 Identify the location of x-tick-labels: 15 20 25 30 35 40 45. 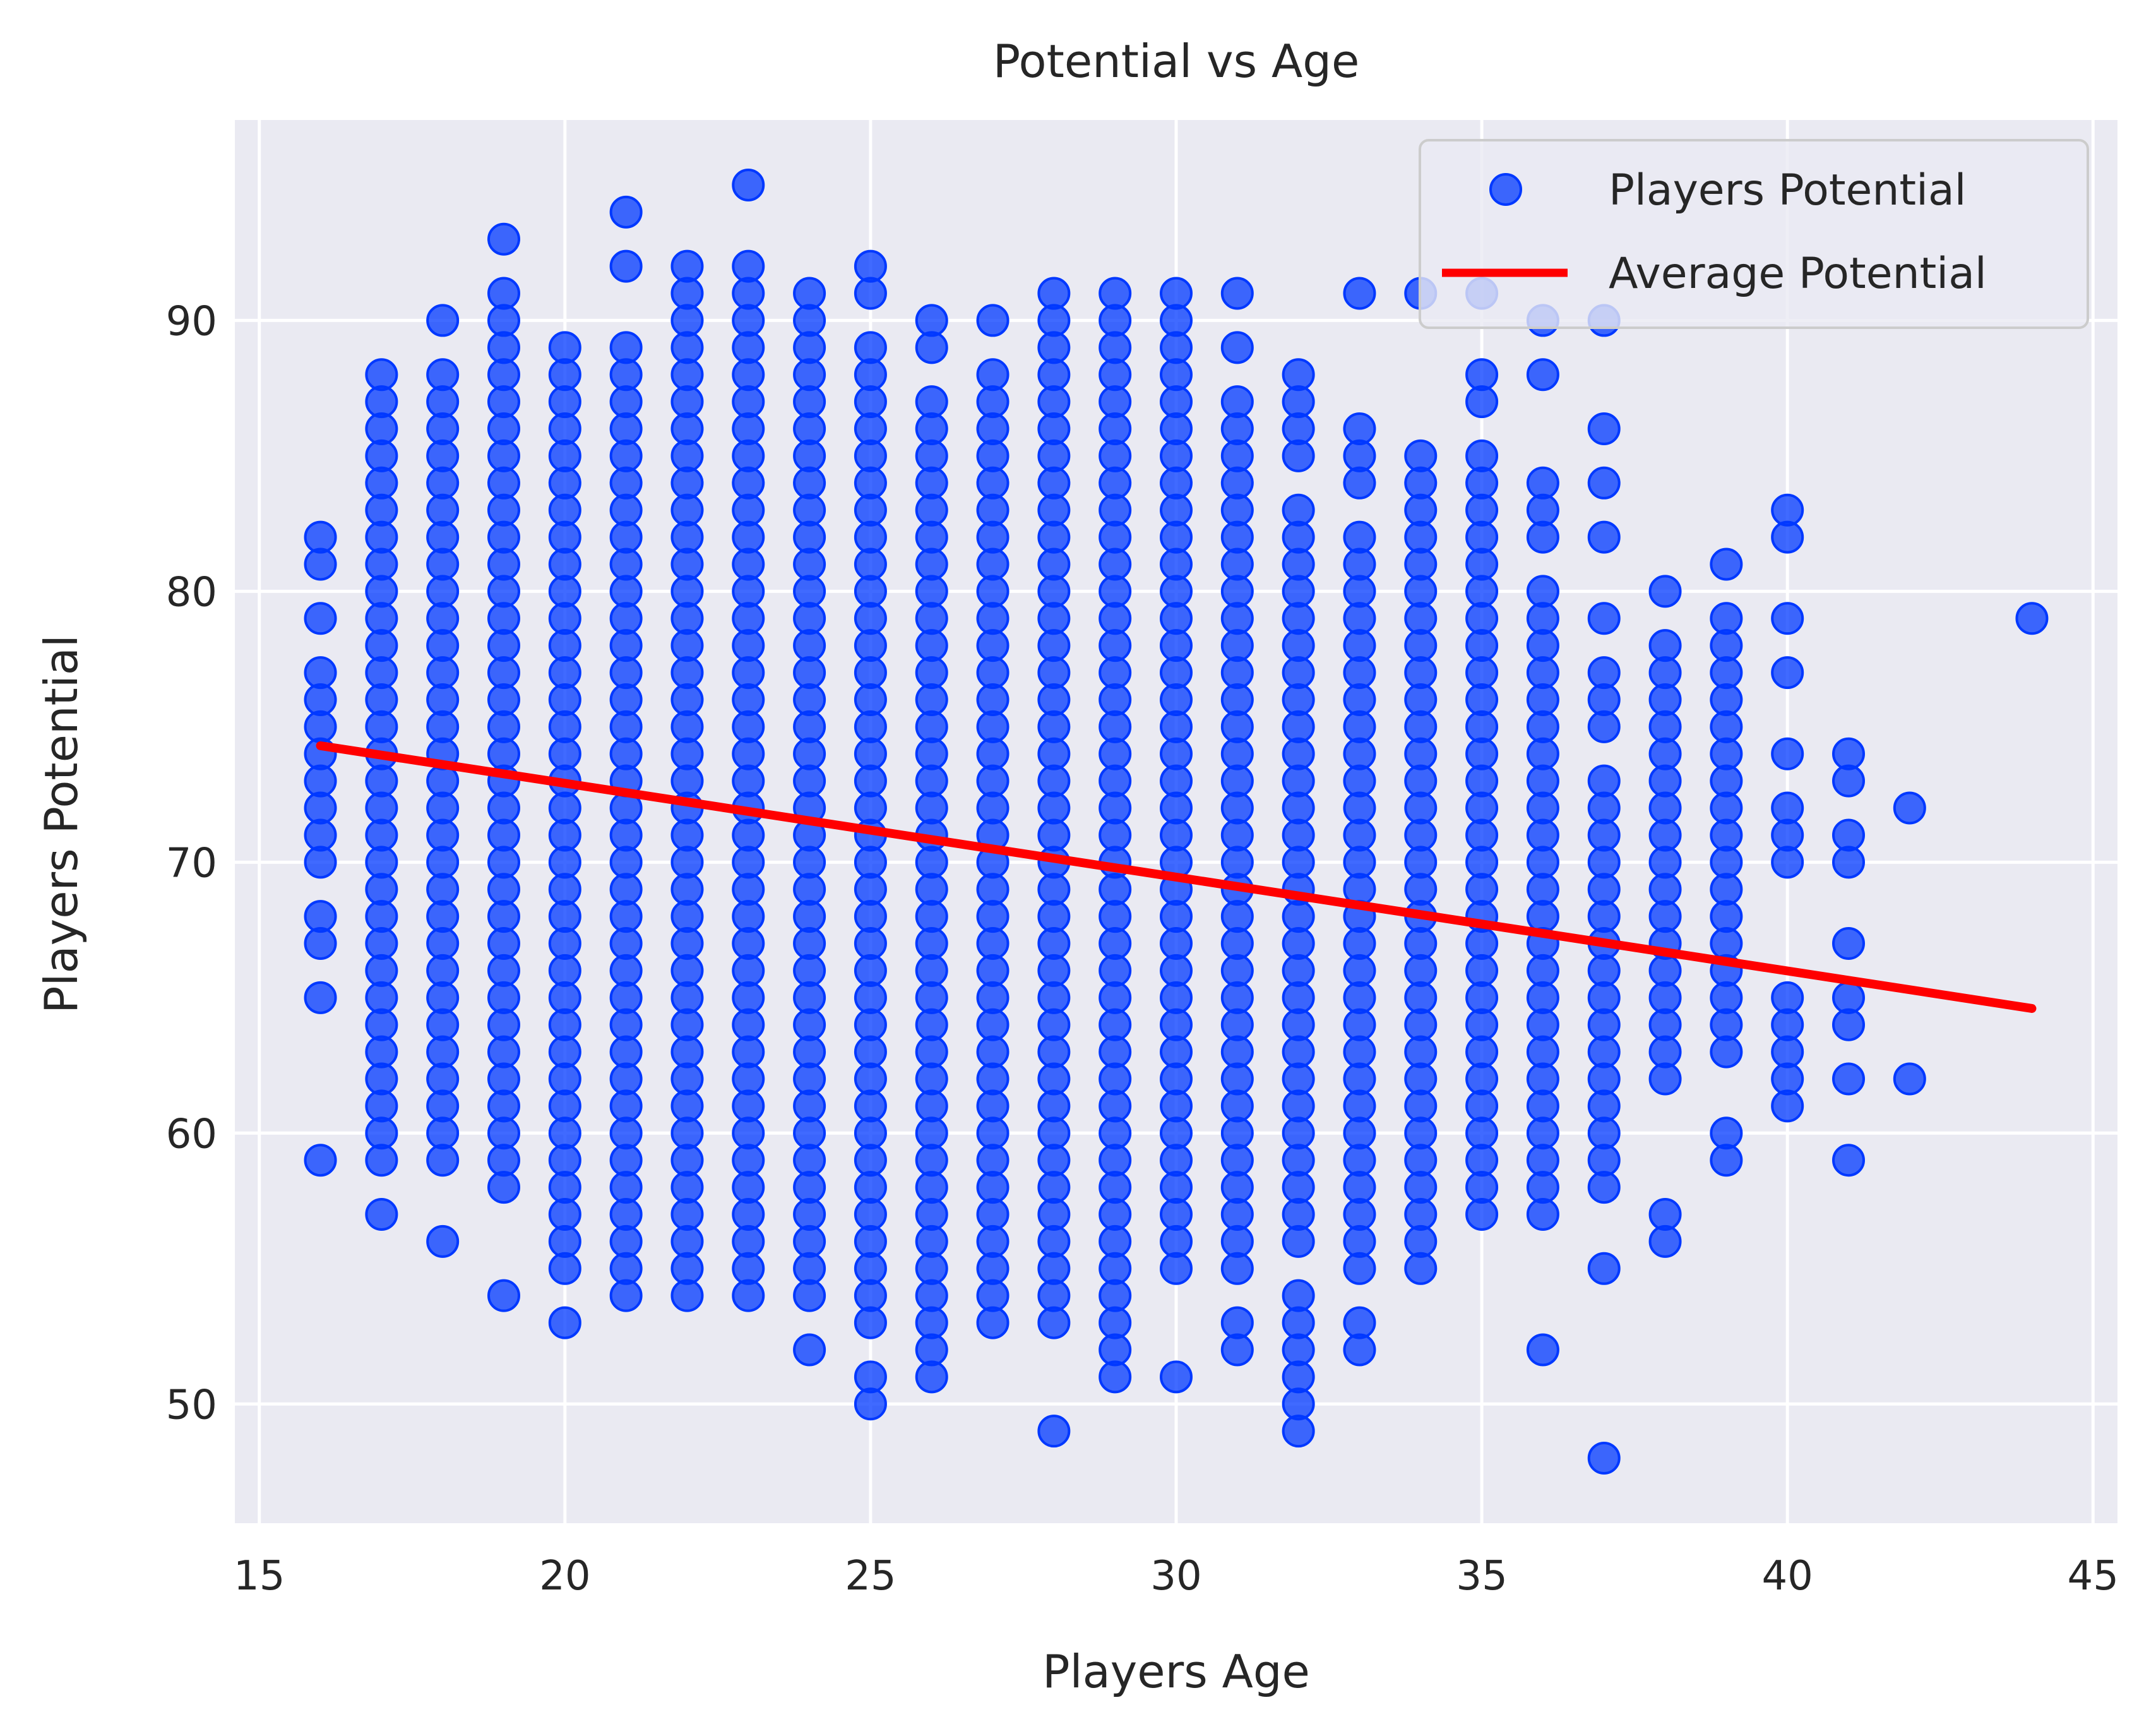
(1176, 1576).